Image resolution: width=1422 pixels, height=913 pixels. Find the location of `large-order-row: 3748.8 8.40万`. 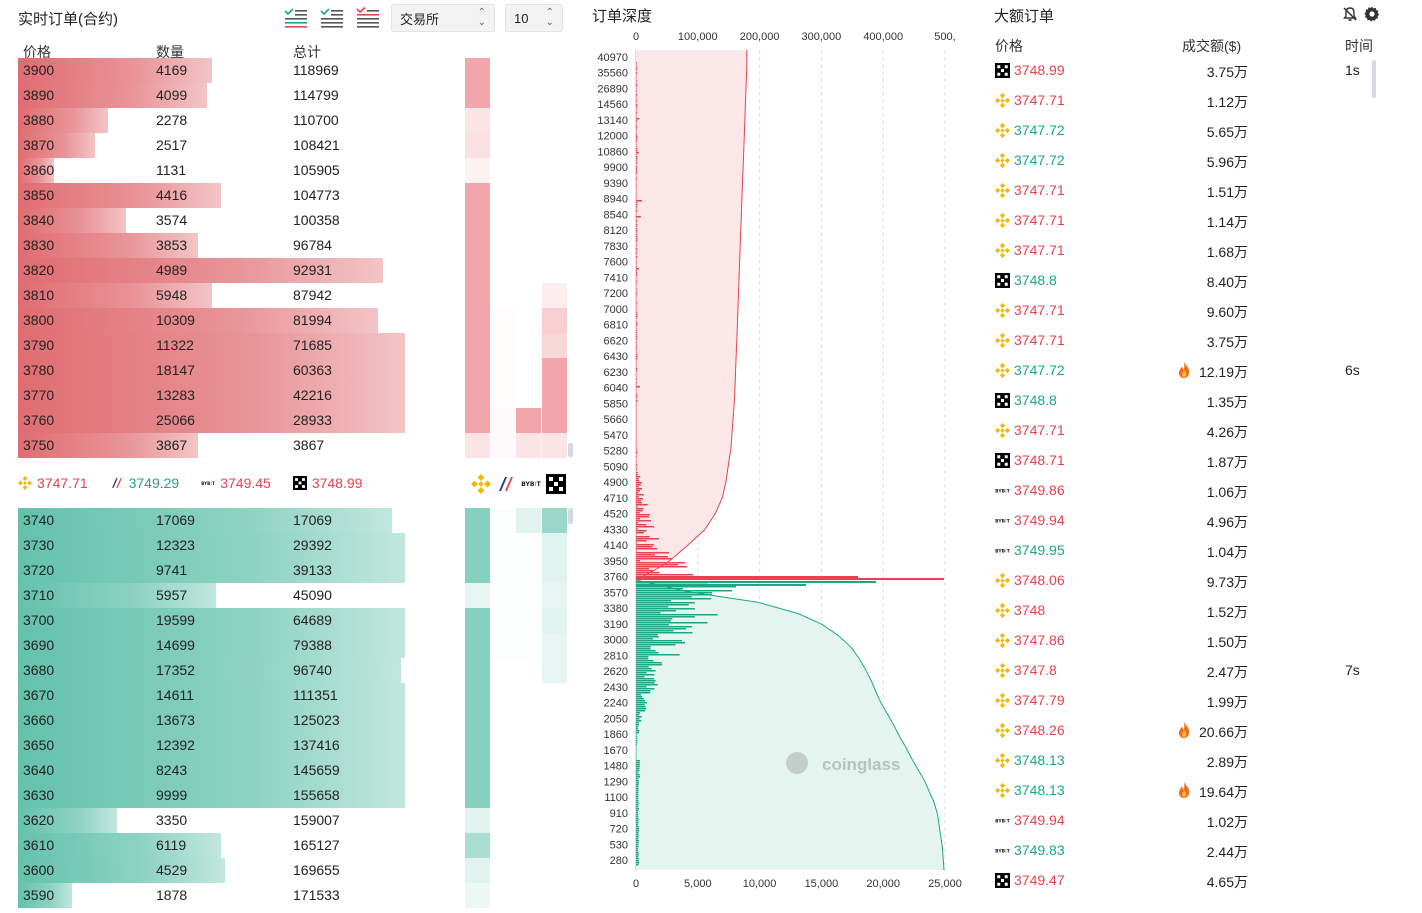

large-order-row: 3748.8 8.40万 is located at coordinates (1206, 280).